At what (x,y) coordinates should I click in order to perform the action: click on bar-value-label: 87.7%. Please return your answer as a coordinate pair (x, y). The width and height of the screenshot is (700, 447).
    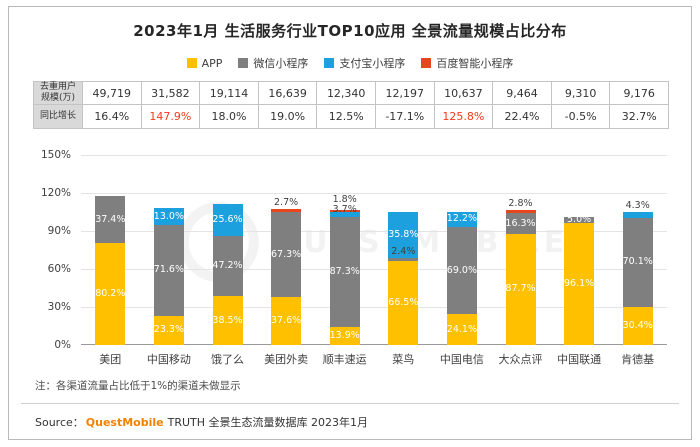
    Looking at the image, I should click on (520, 289).